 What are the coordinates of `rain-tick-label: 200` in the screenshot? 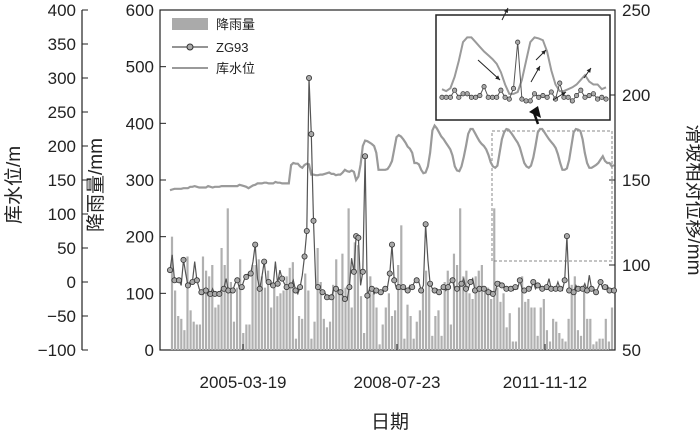 It's located at (140, 237).